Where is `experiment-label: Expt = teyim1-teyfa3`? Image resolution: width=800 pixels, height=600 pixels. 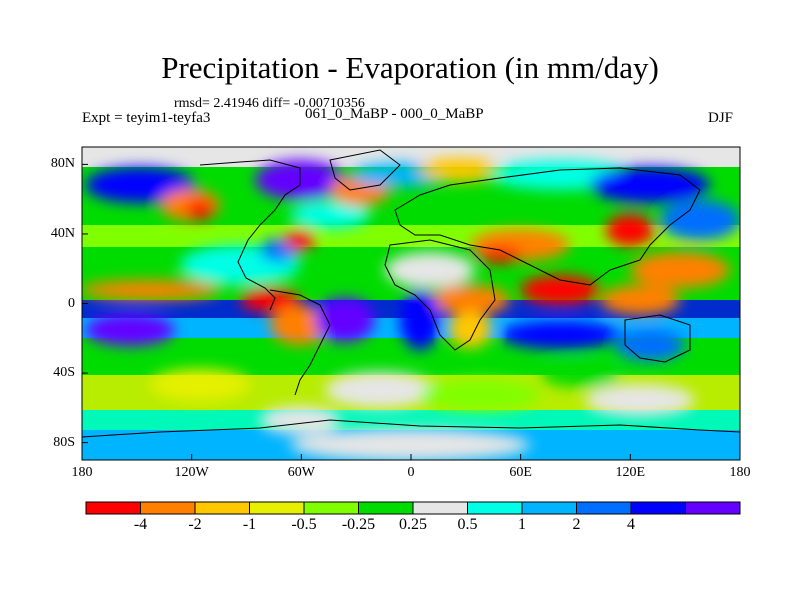 experiment-label: Expt = teyim1-teyfa3 is located at coordinates (146, 118).